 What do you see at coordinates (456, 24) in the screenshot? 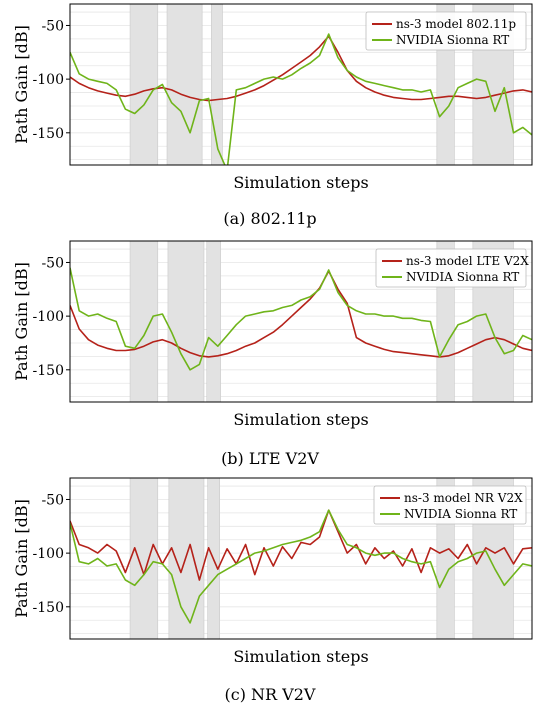
I see `legend-label: ns-3 model 802.11p` at bounding box center [456, 24].